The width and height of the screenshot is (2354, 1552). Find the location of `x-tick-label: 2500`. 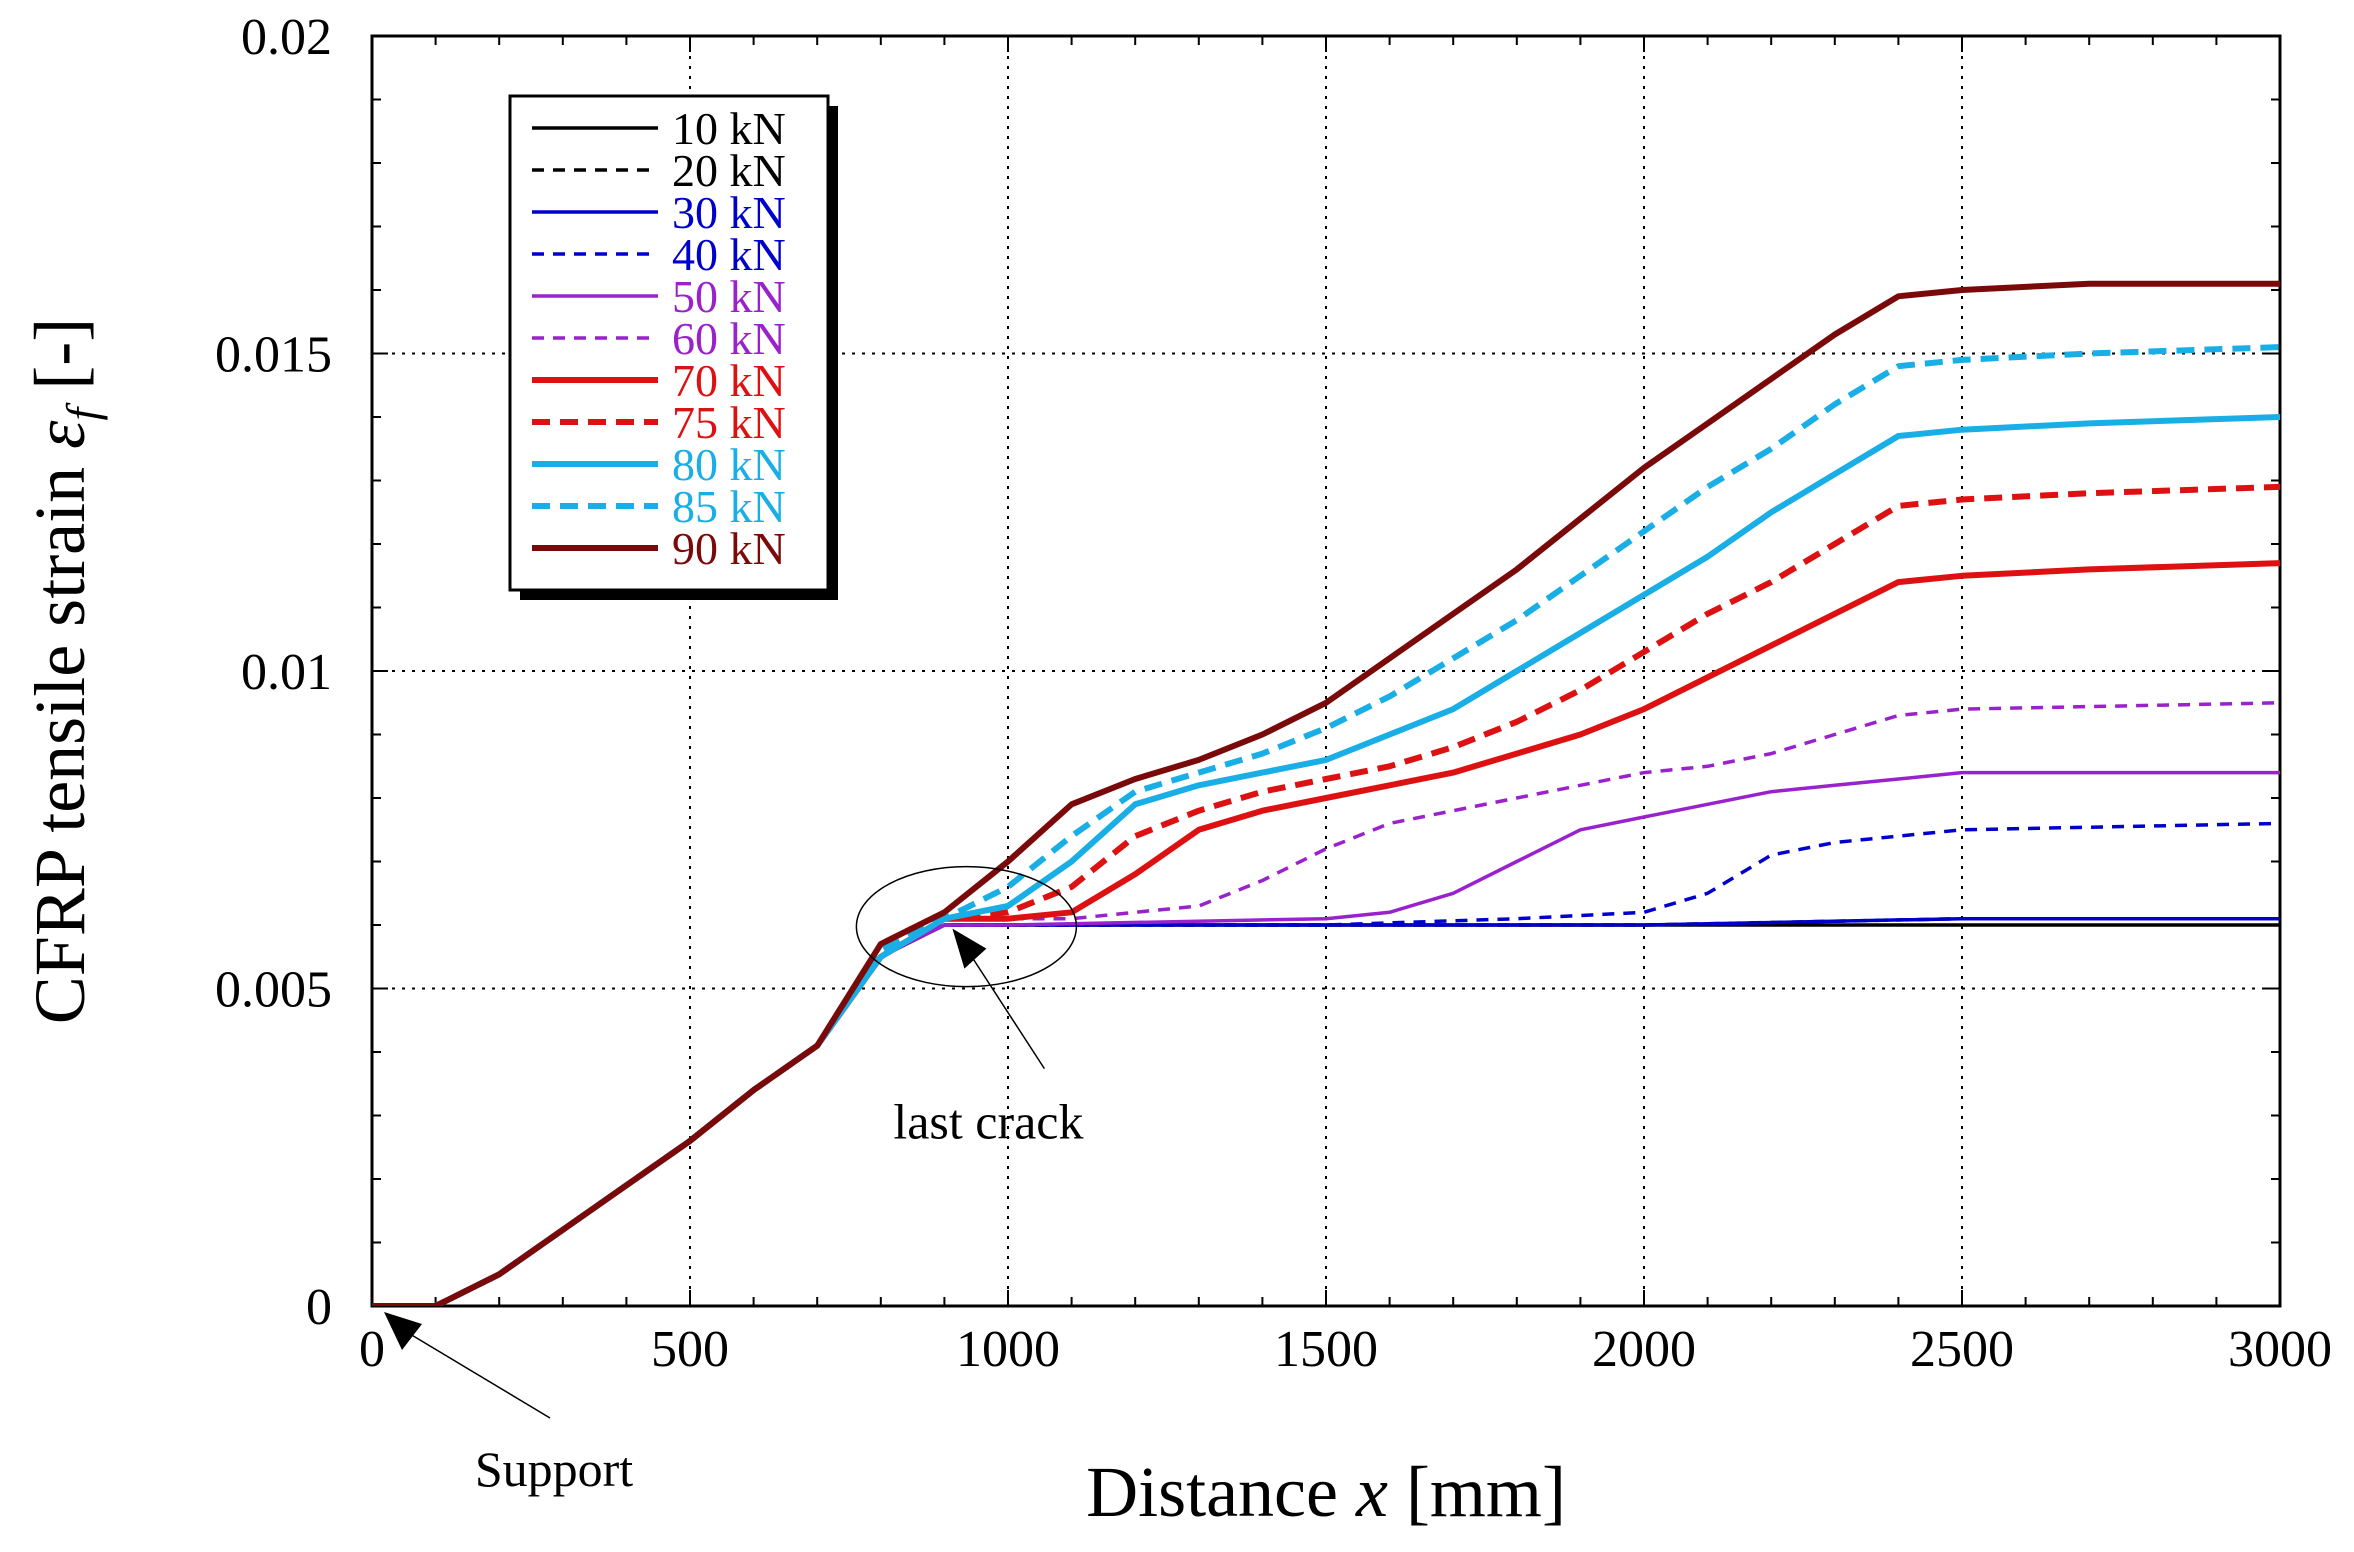

x-tick-label: 2500 is located at coordinates (1962, 1349).